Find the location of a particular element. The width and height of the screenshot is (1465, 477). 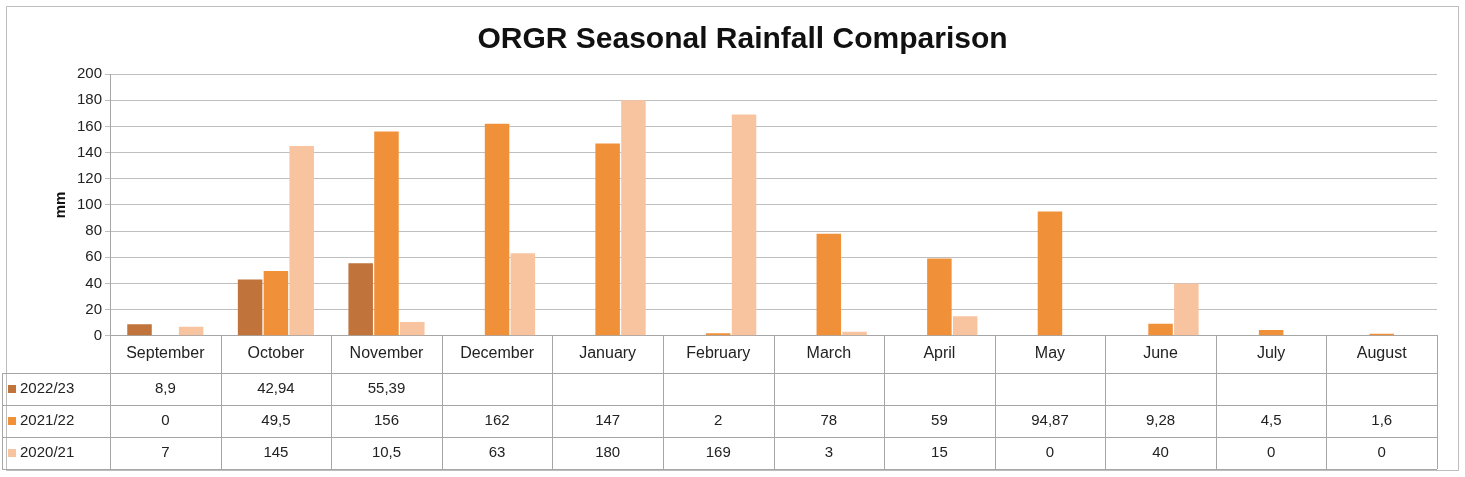

y-tick-label: 80 is located at coordinates (94, 230).